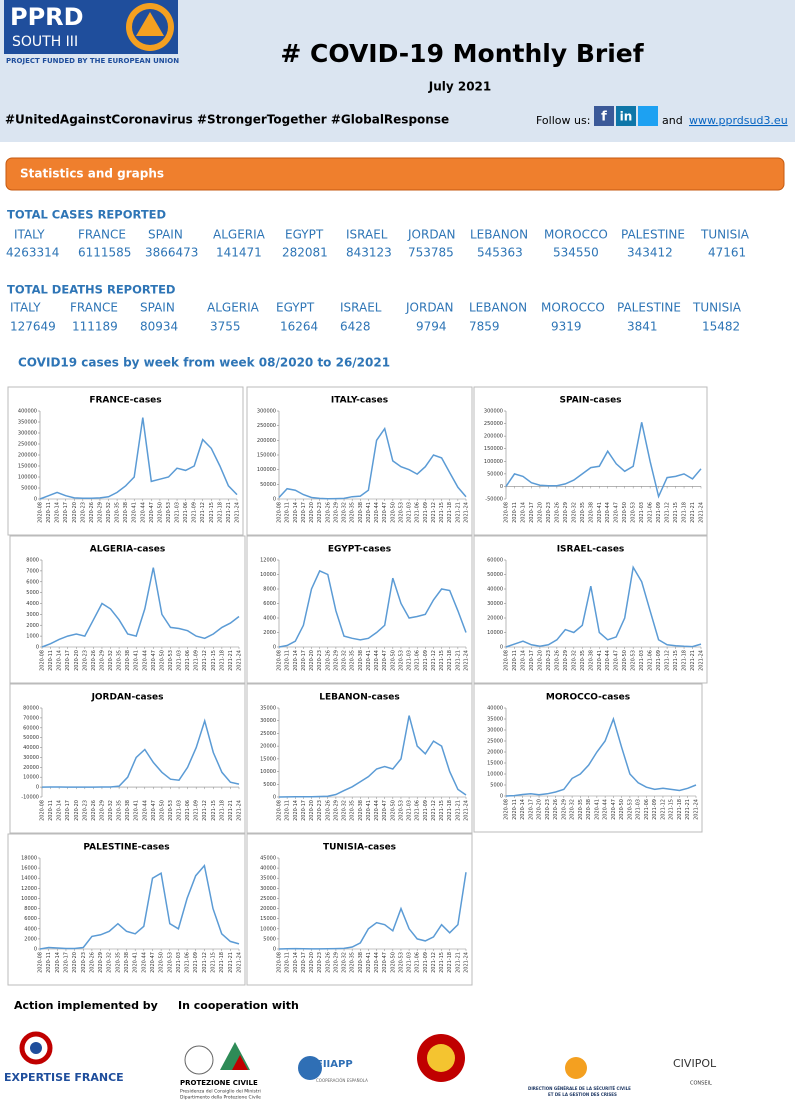 This screenshot has height=1114, width=795. What do you see at coordinates (29, 235) in the screenshot?
I see `country-name: ITALY` at bounding box center [29, 235].